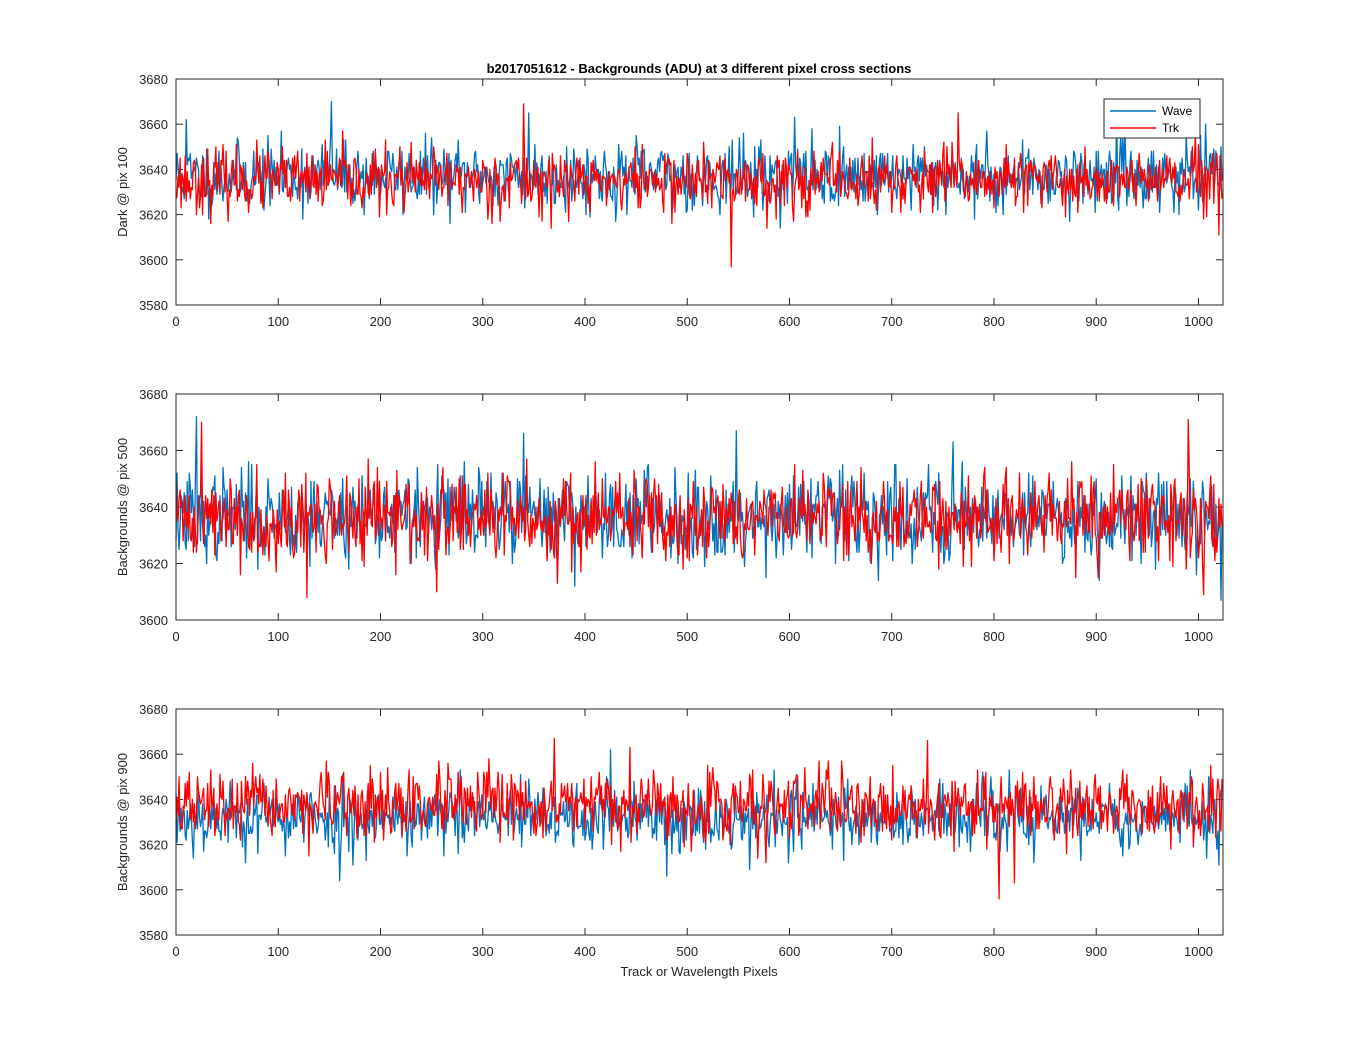 Image resolution: width=1350 pixels, height=1050 pixels. Describe the element at coordinates (122, 507) in the screenshot. I see `y-axis-label: Backgrounds @ pix 500` at that location.